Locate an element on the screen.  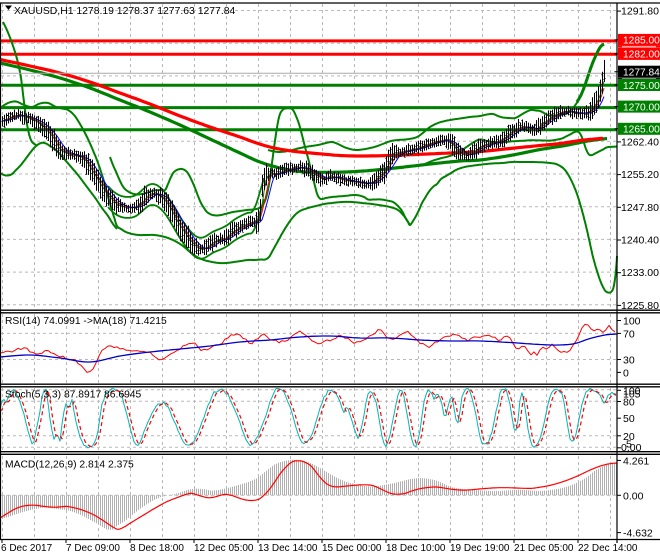
svg-text: 1255.20 is located at coordinates (640, 175).